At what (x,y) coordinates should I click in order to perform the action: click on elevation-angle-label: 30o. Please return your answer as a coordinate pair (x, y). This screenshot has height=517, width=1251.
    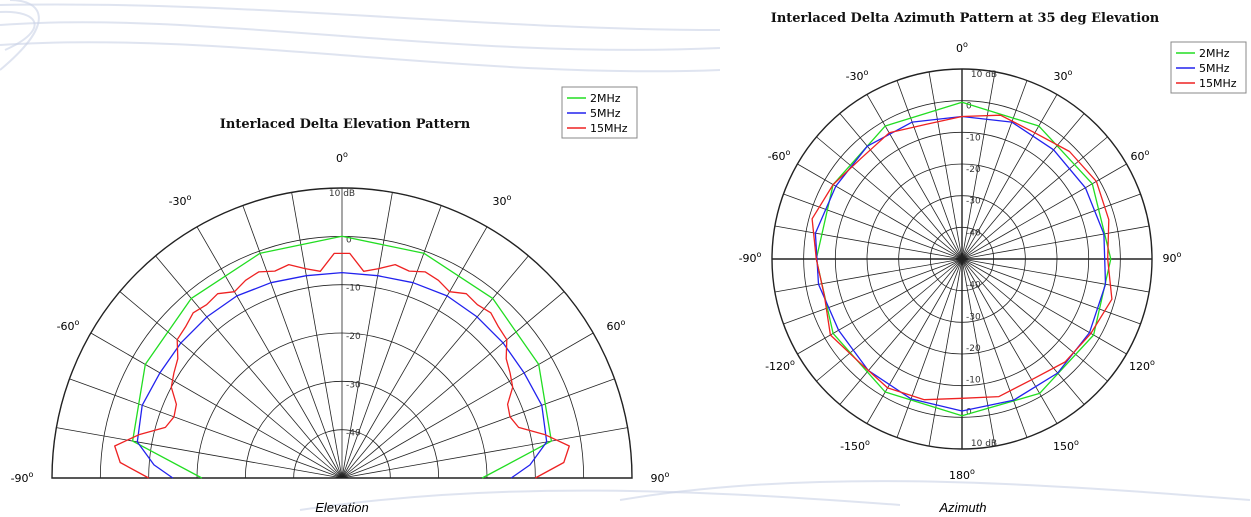
    Looking at the image, I should click on (502, 200).